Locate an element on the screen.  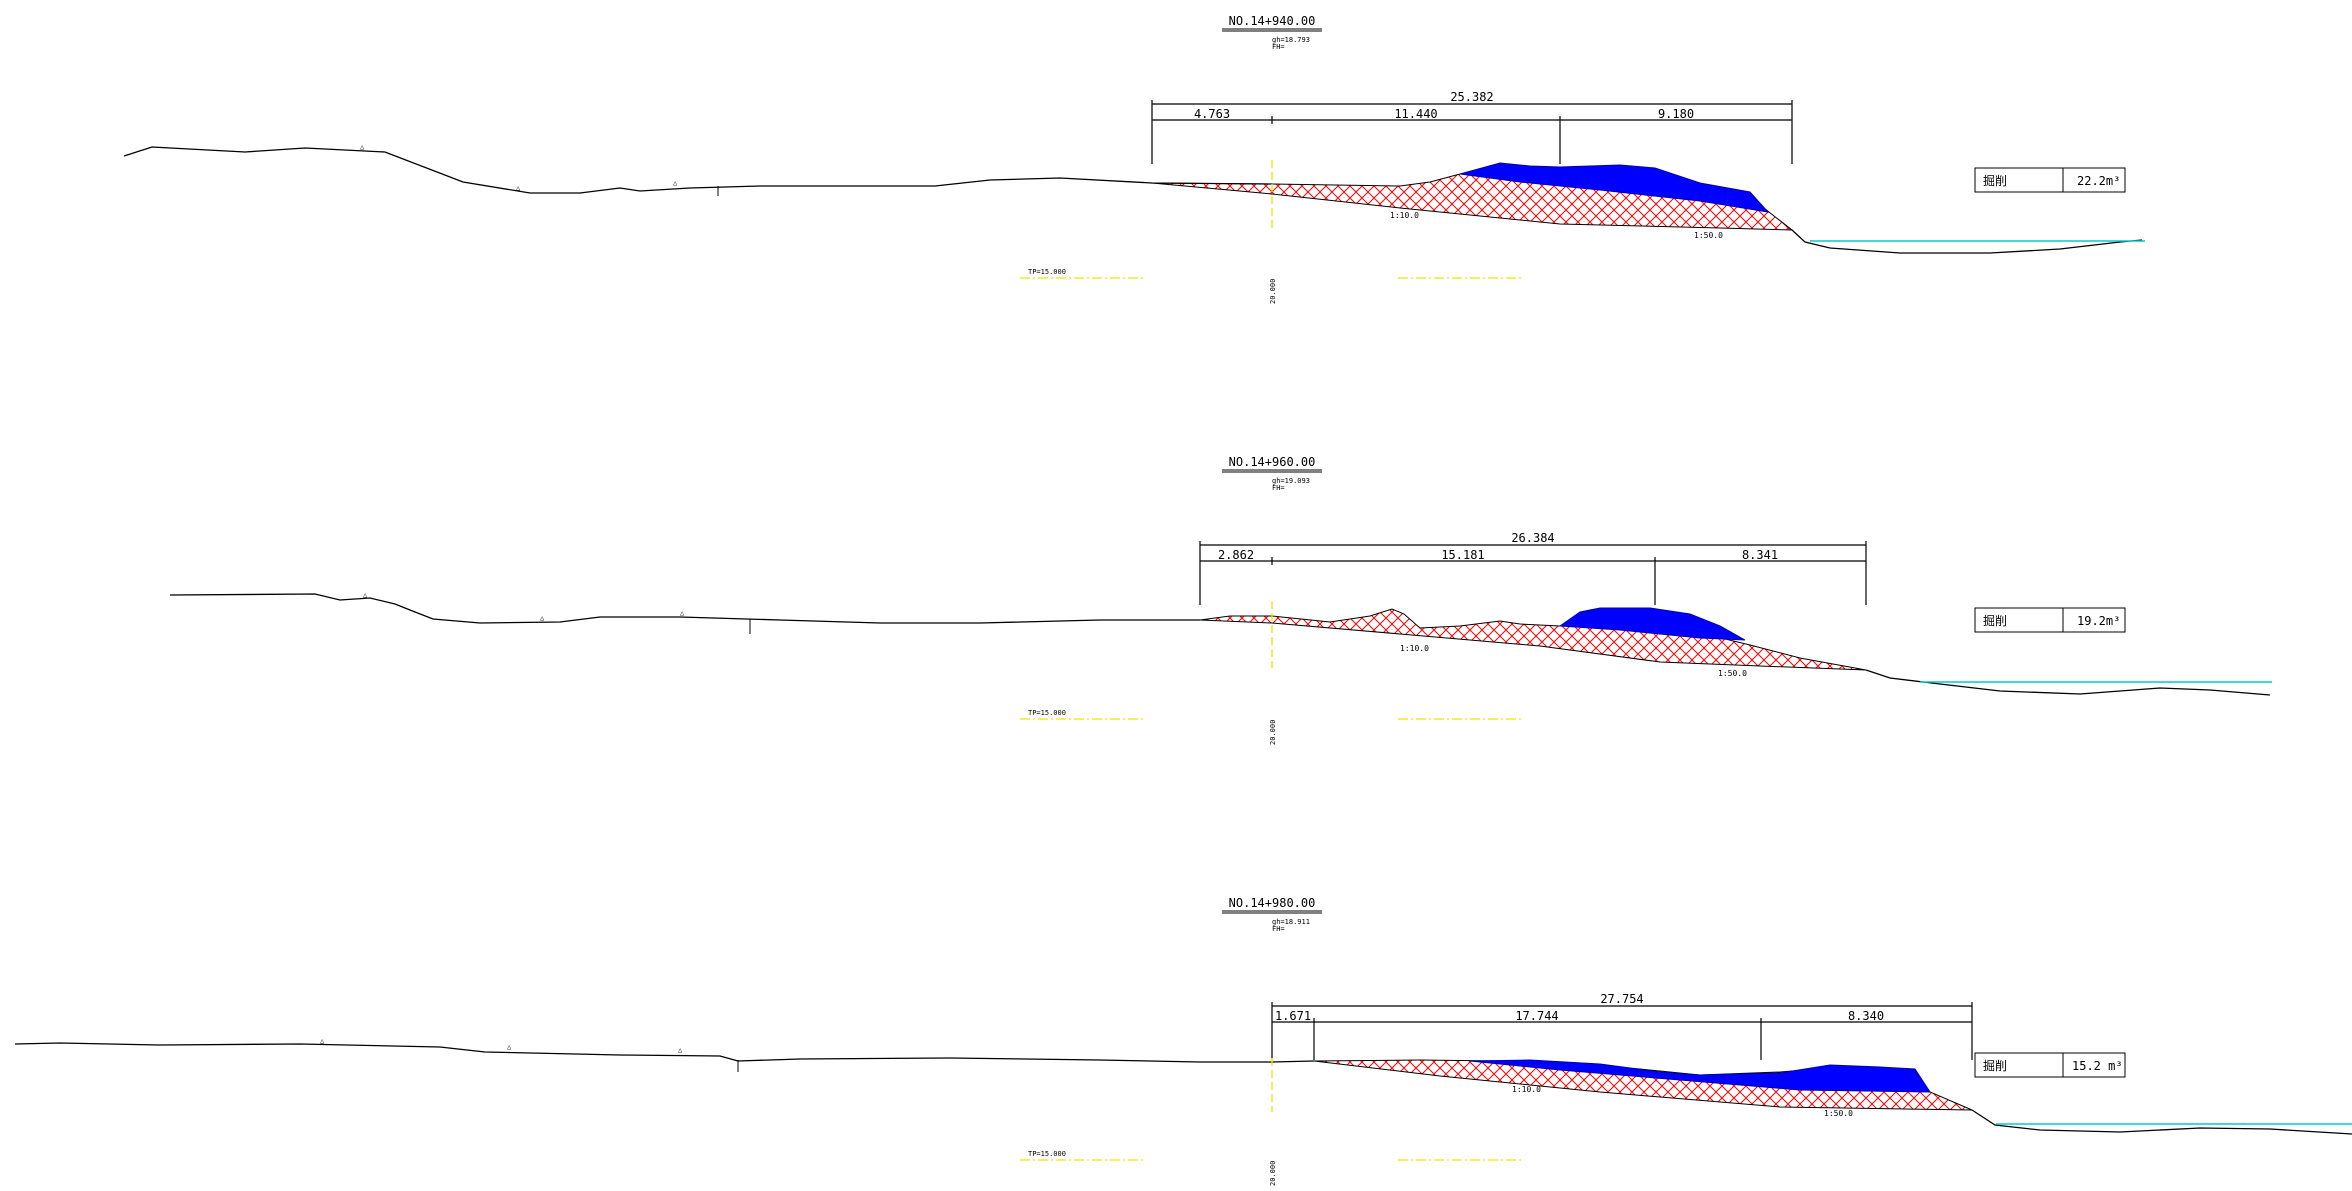
volume-box: 掘削 15.2 m³ is located at coordinates (2050, 1065).